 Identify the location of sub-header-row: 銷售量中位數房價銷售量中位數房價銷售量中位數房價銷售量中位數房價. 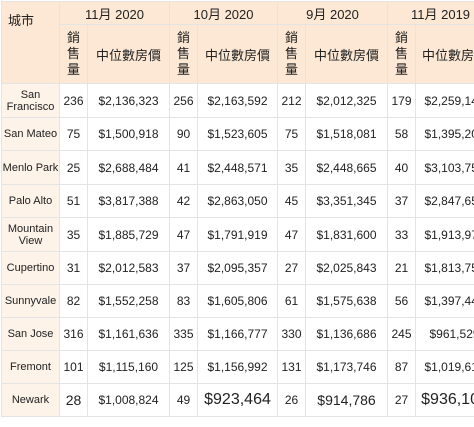
(238, 54).